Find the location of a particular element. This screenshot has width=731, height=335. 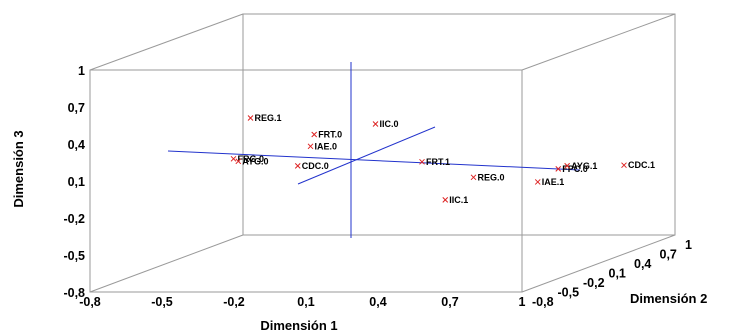

x-tick-label: 0,4 is located at coordinates (377, 302).